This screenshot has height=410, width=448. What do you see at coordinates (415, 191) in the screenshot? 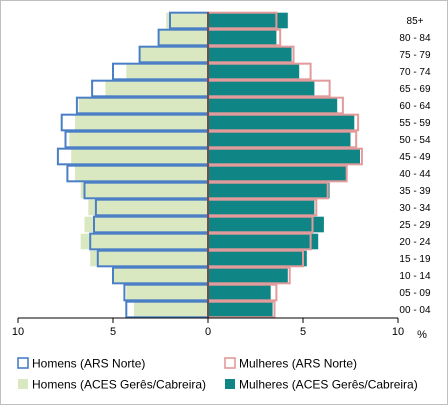
I see `y-tick-label: 35 - 39` at bounding box center [415, 191].